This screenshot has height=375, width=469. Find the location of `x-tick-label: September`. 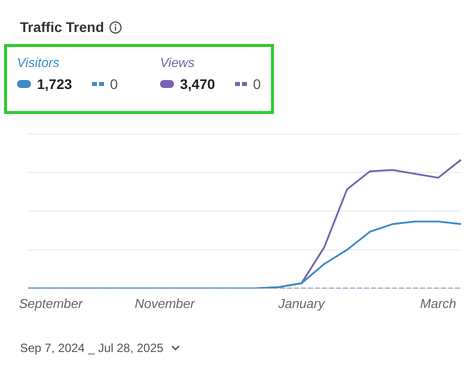

x-tick-label: September is located at coordinates (51, 303).